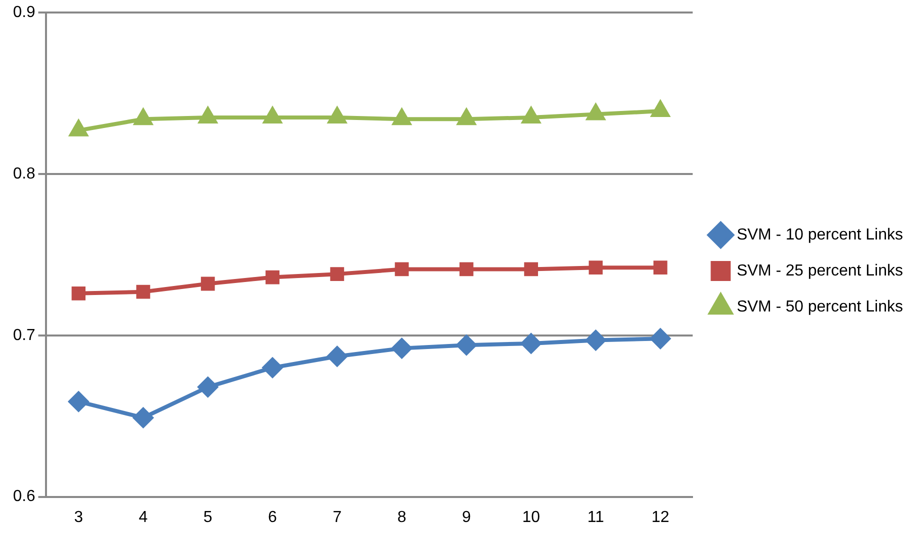 The height and width of the screenshot is (535, 923). I want to click on x-tick-label: 4, so click(143, 517).